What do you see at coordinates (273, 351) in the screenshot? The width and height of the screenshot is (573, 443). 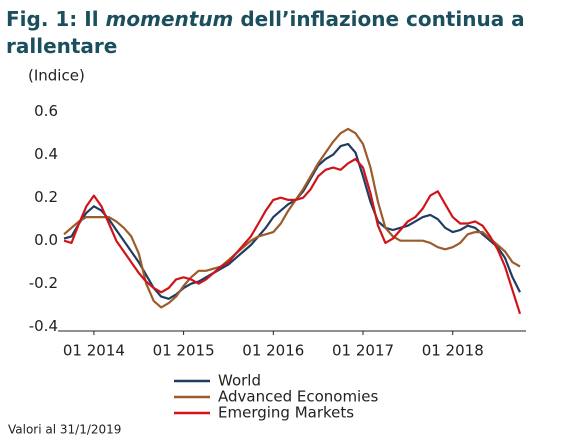 I see `x-tick-label: 01 2016` at bounding box center [273, 351].